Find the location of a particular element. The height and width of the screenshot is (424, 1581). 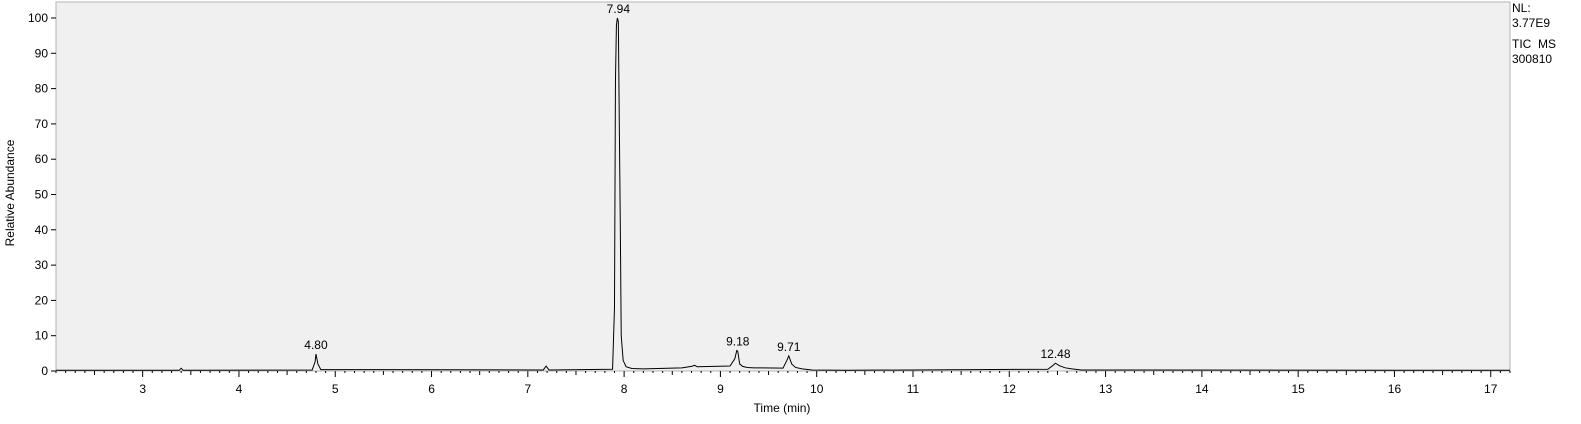

nl-value: 3.77E9 is located at coordinates (1531, 23).